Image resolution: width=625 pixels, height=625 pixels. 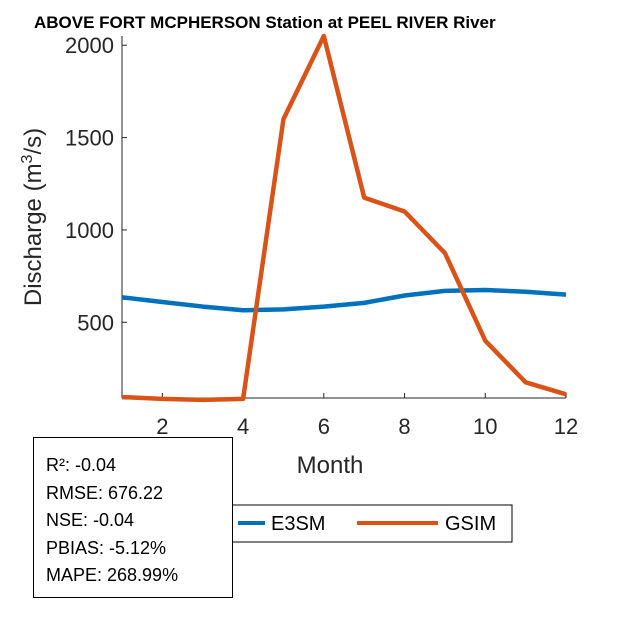 I want to click on legend: E3SM GSIM, so click(x=370, y=523).